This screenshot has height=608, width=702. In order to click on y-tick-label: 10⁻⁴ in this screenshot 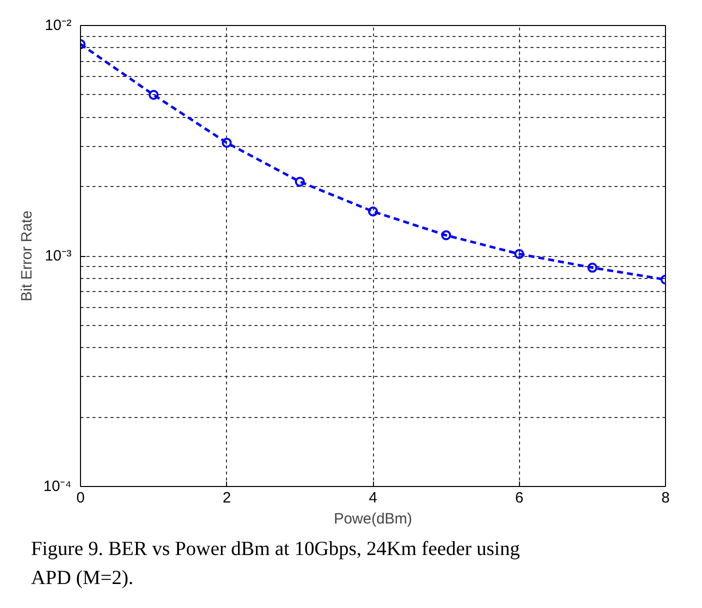, I will do `click(57, 486)`.